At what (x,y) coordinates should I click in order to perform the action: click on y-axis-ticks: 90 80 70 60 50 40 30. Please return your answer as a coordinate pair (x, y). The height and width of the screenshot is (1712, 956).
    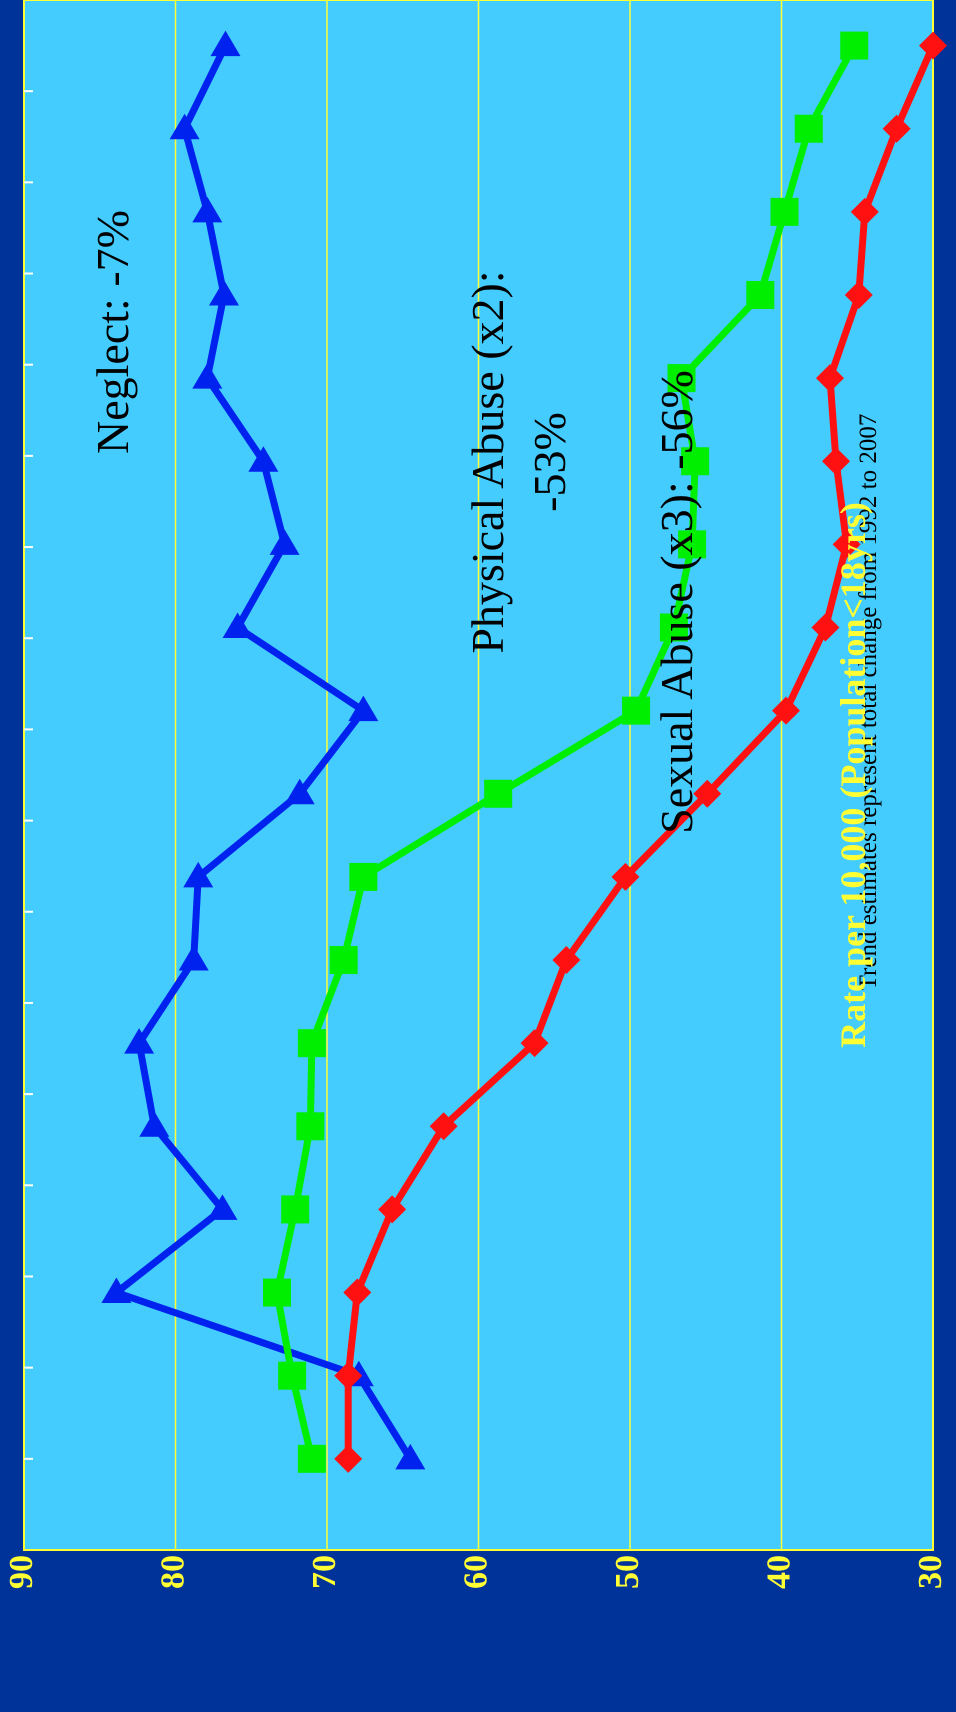
    Looking at the image, I should click on (476, 1572).